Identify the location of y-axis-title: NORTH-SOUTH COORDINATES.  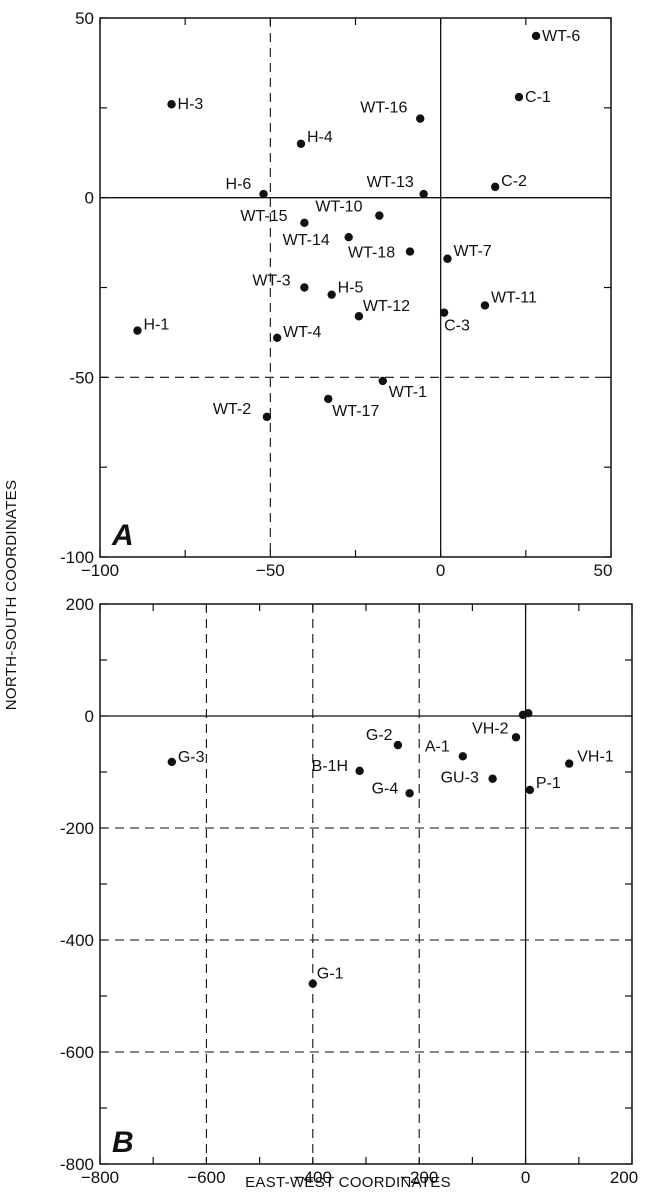
(11, 595).